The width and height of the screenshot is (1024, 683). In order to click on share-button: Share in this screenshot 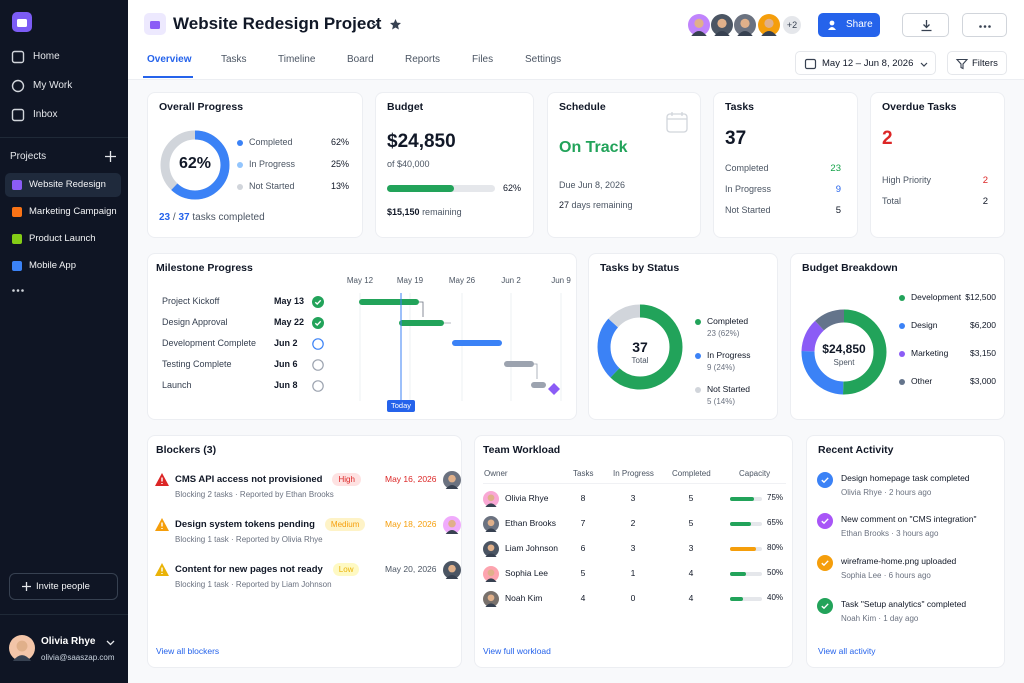, I will do `click(849, 25)`.